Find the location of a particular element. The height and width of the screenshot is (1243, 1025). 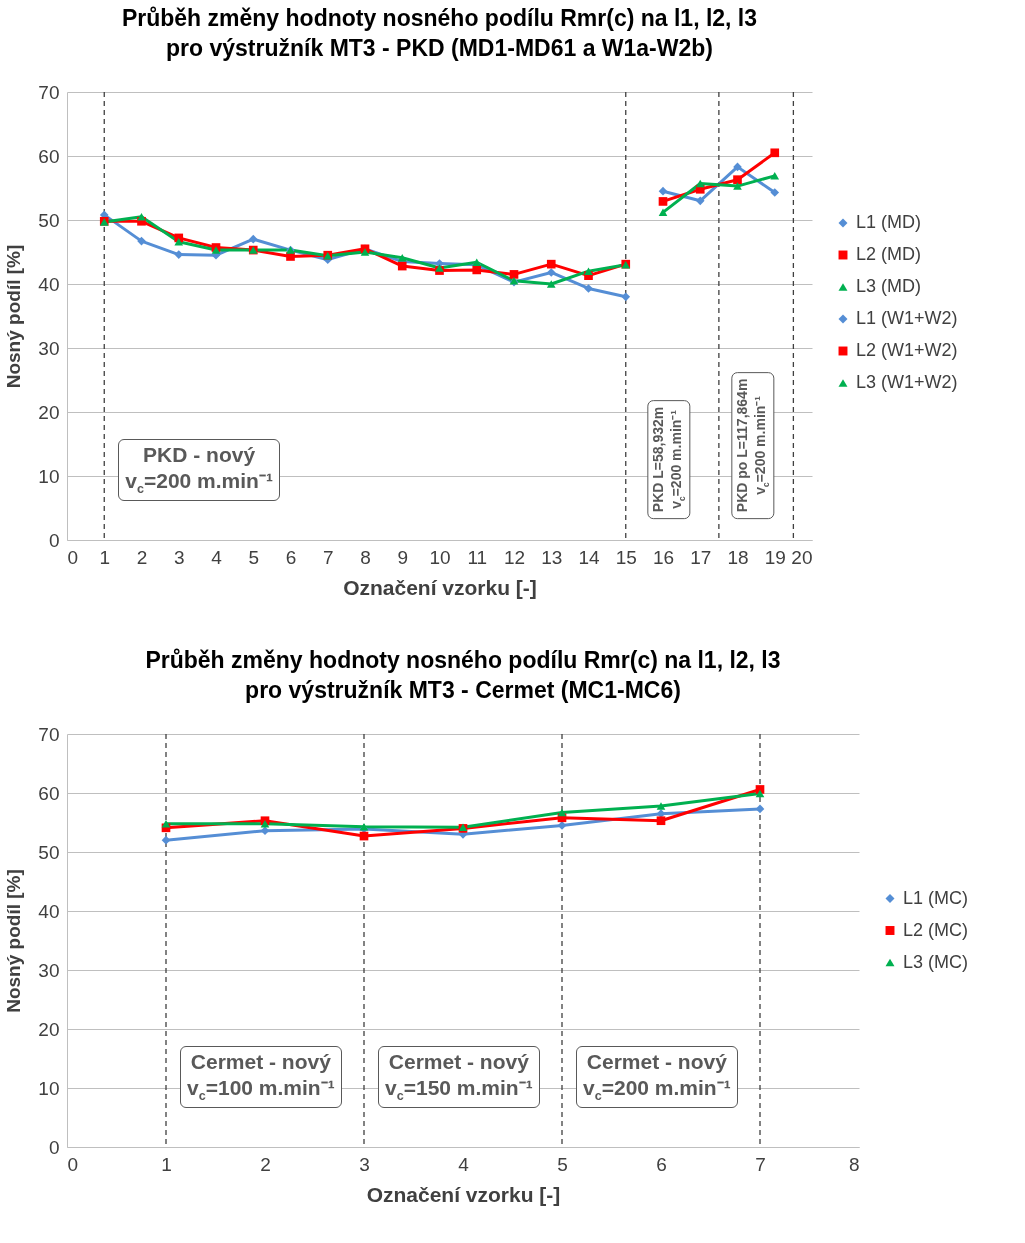

legend-label: L1 (MD) is located at coordinates (889, 222).